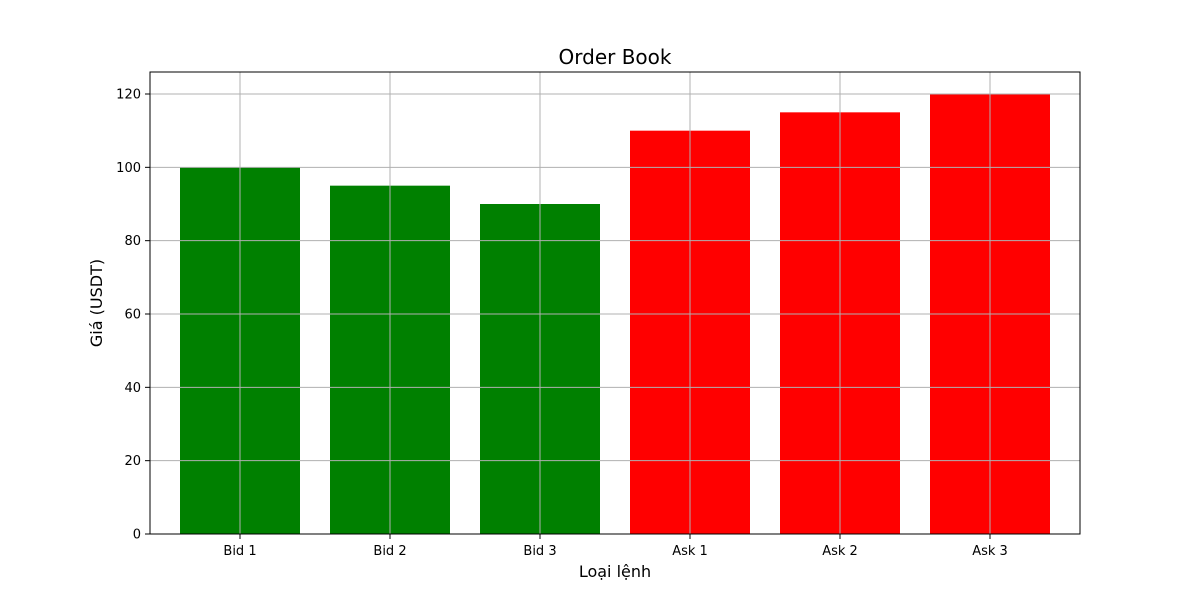 The width and height of the screenshot is (1200, 600). I want to click on y-tick-label: 0, so click(137, 535).